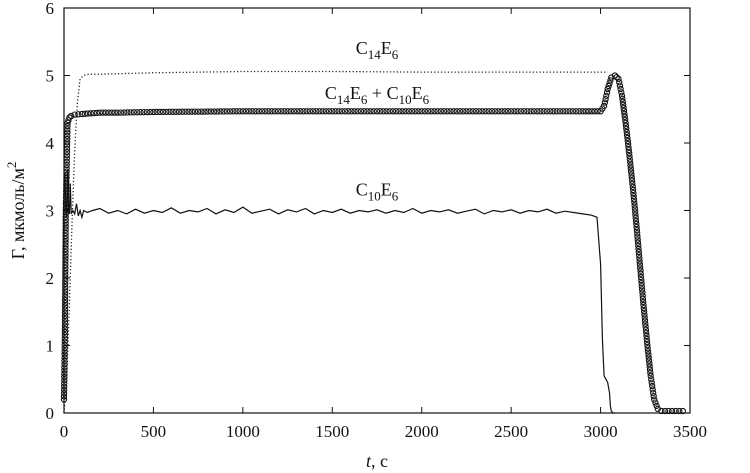 The image size is (750, 473). I want to click on x-axis-label-var: t, so click(369, 461).